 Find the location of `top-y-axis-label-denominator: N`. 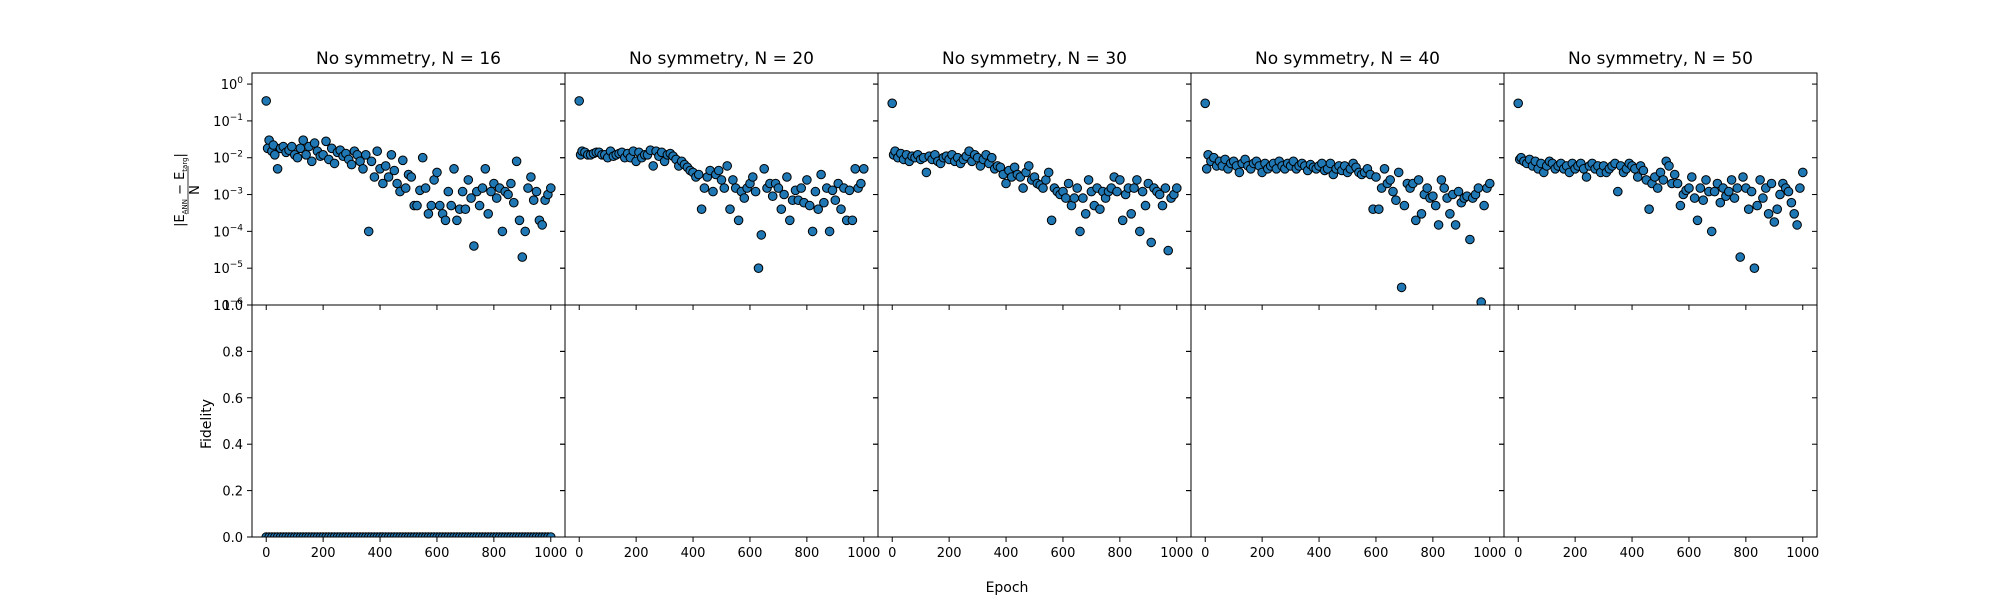

top-y-axis-label-denominator: N is located at coordinates (195, 190).